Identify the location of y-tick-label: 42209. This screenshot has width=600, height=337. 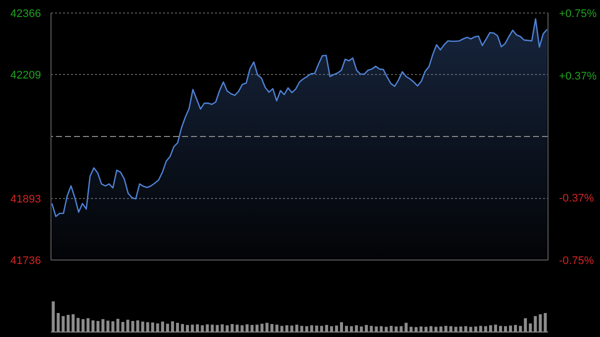
(25, 76).